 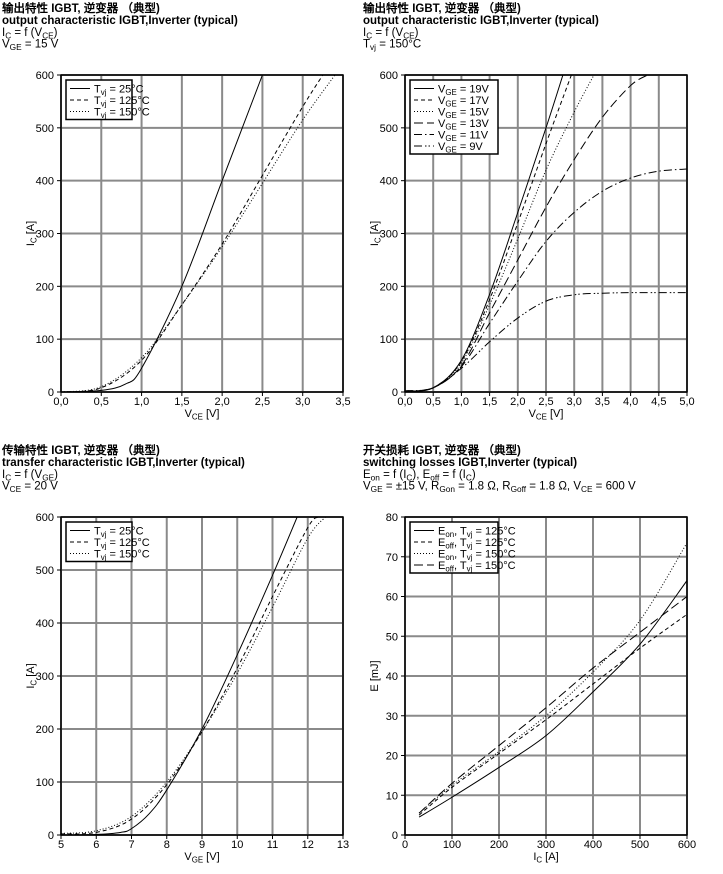 I want to click on x-tick-label: 600, so click(x=687, y=845).